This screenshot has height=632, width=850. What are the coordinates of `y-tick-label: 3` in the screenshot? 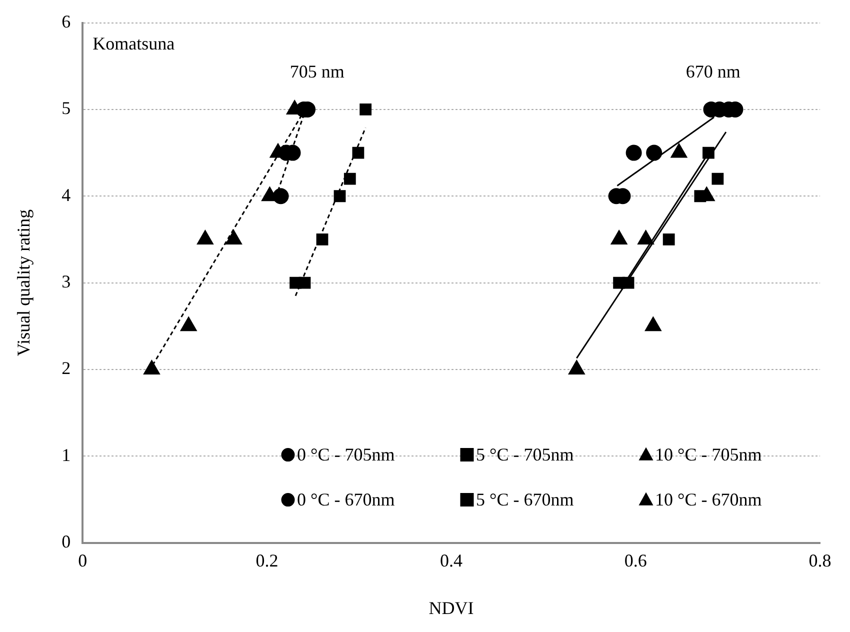 It's located at (66, 282).